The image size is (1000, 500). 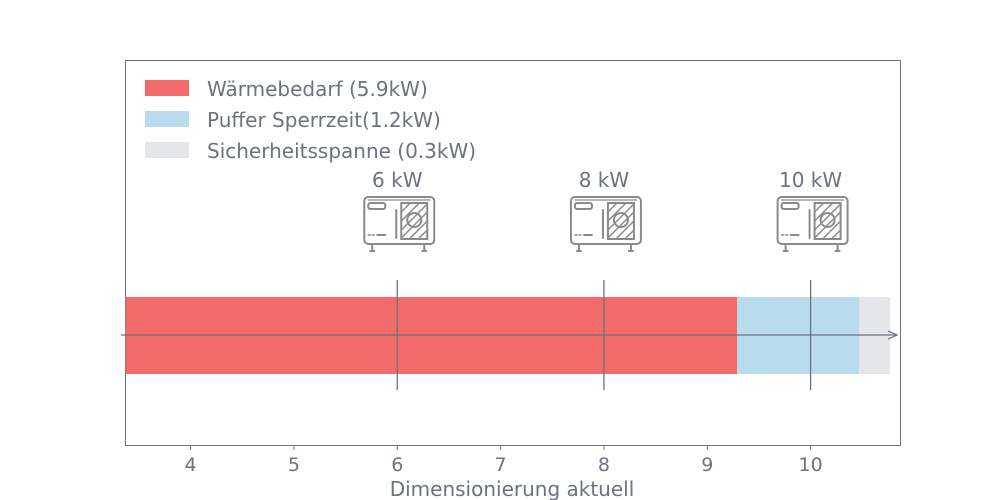 What do you see at coordinates (707, 465) in the screenshot?
I see `x-tick-label: 9` at bounding box center [707, 465].